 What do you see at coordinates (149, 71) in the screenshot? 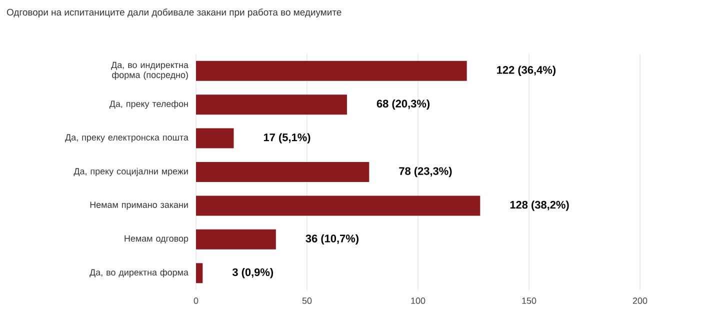
I see `y-tick-label: Да, во индиректна форма (посредно)` at bounding box center [149, 71].